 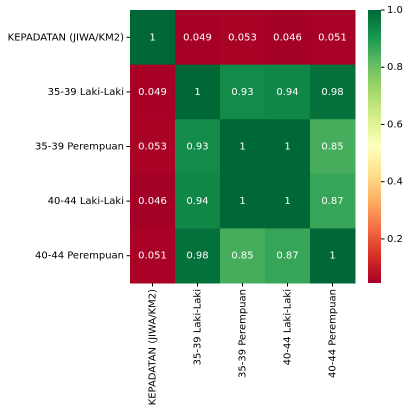 I want to click on colorbar-tick-label: 0.6, so click(x=395, y=124).